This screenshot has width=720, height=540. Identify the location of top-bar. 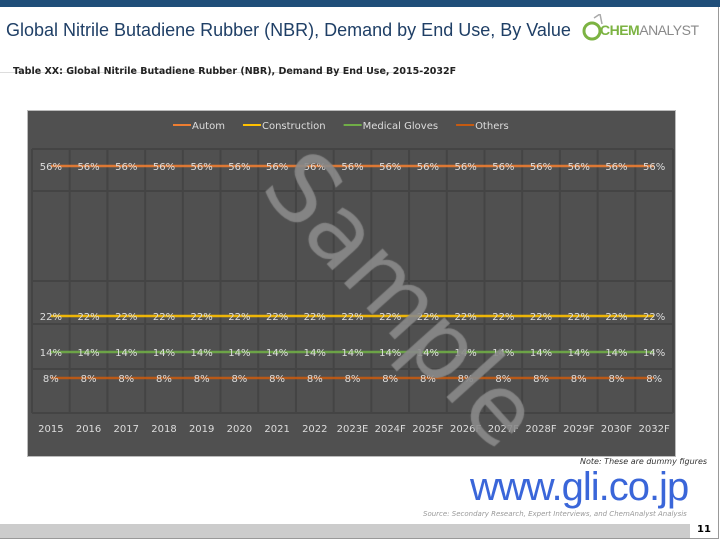
(360, 3).